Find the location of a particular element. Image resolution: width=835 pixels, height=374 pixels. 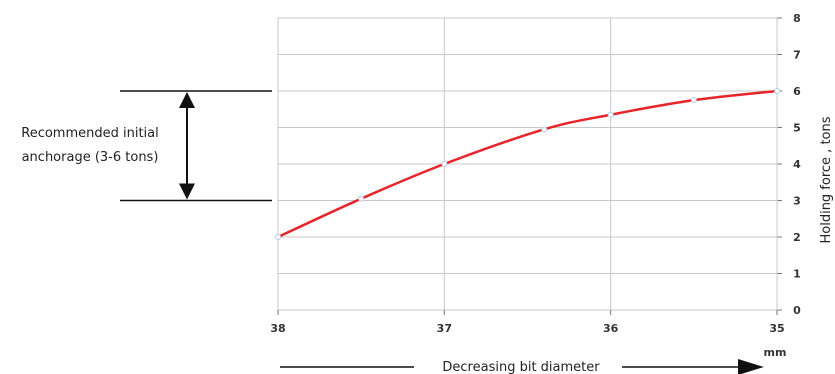

recommended-anchorage-annotation: Recommended initial anchorage (3-6 tons) is located at coordinates (146, 146).